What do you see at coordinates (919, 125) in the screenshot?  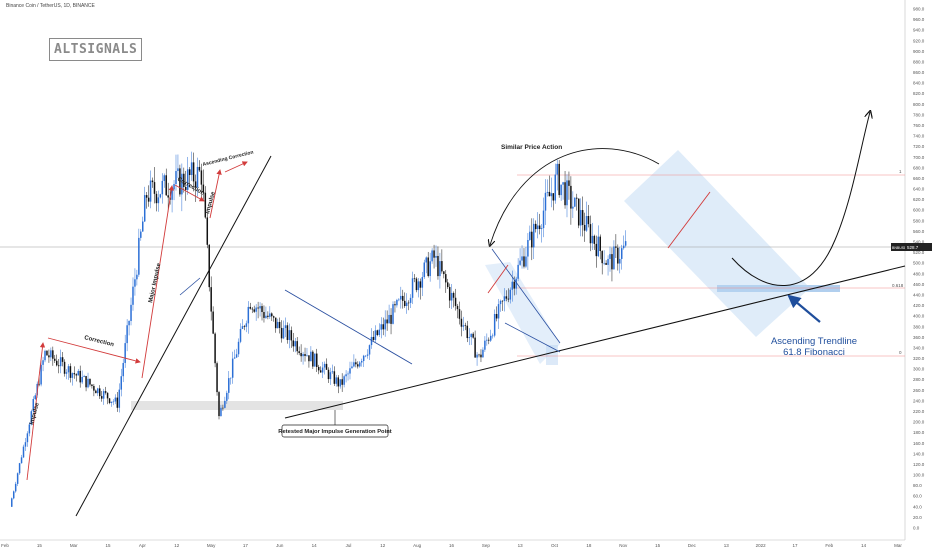 I see `y-tick-label: 760.0` at bounding box center [919, 125].